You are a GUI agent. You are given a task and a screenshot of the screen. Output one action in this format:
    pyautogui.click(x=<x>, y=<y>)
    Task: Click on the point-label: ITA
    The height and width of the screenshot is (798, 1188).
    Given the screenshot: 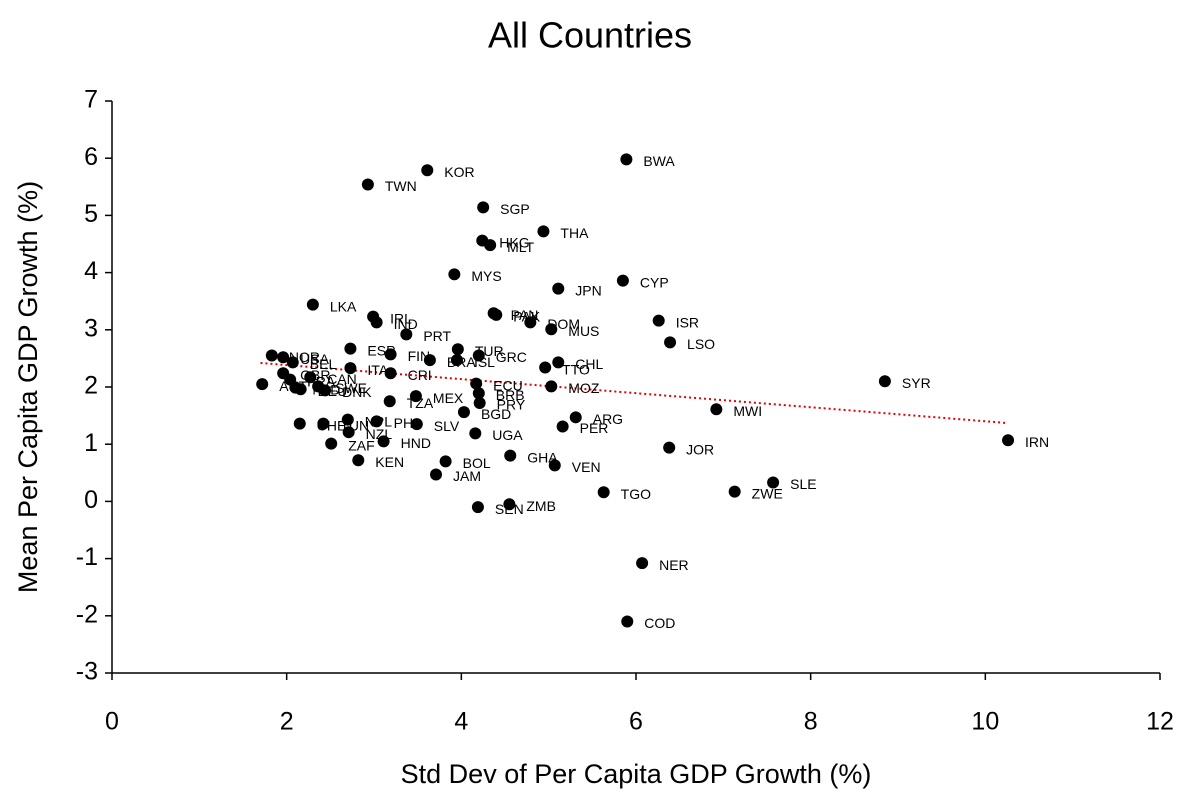 What is the action you would take?
    pyautogui.click(x=377, y=370)
    